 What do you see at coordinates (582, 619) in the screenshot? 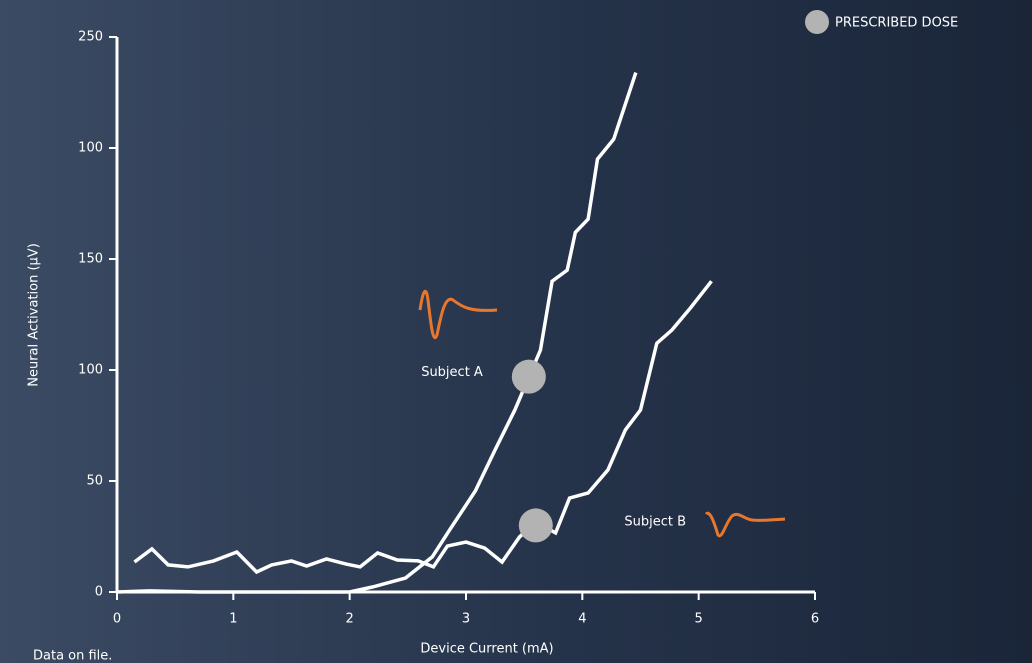
I see `x-tick-label: 4` at bounding box center [582, 619].